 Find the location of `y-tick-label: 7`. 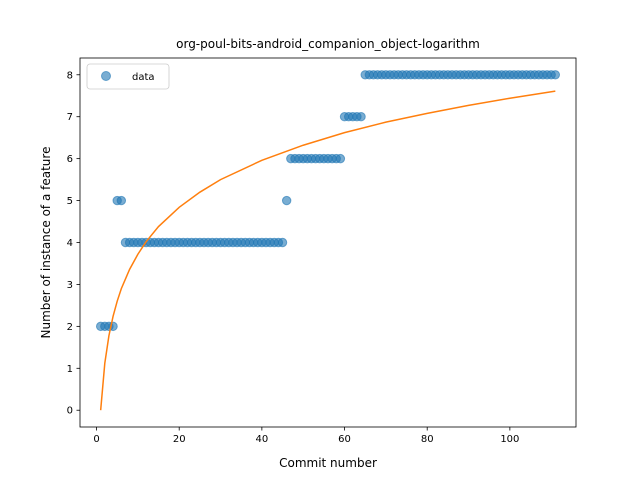

y-tick-label: 7 is located at coordinates (70, 117).